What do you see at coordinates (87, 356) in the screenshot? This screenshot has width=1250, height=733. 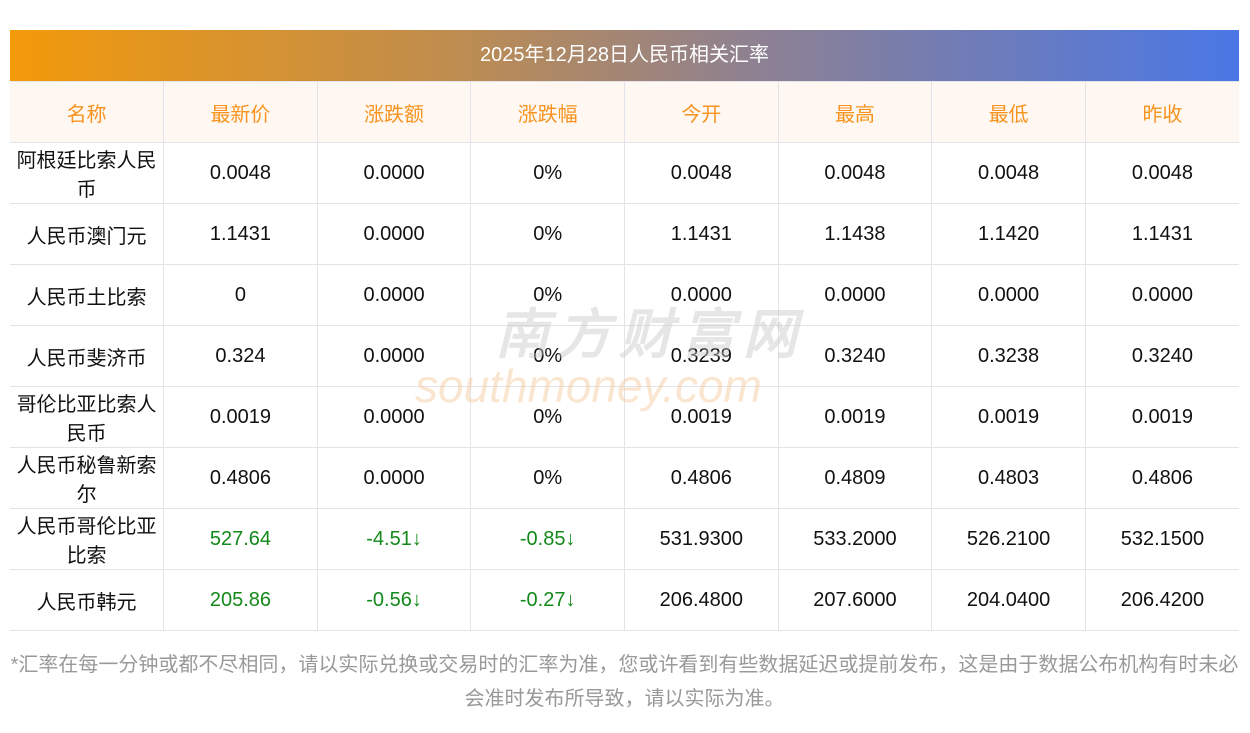 I see `currency-name: 人民币斐济币` at bounding box center [87, 356].